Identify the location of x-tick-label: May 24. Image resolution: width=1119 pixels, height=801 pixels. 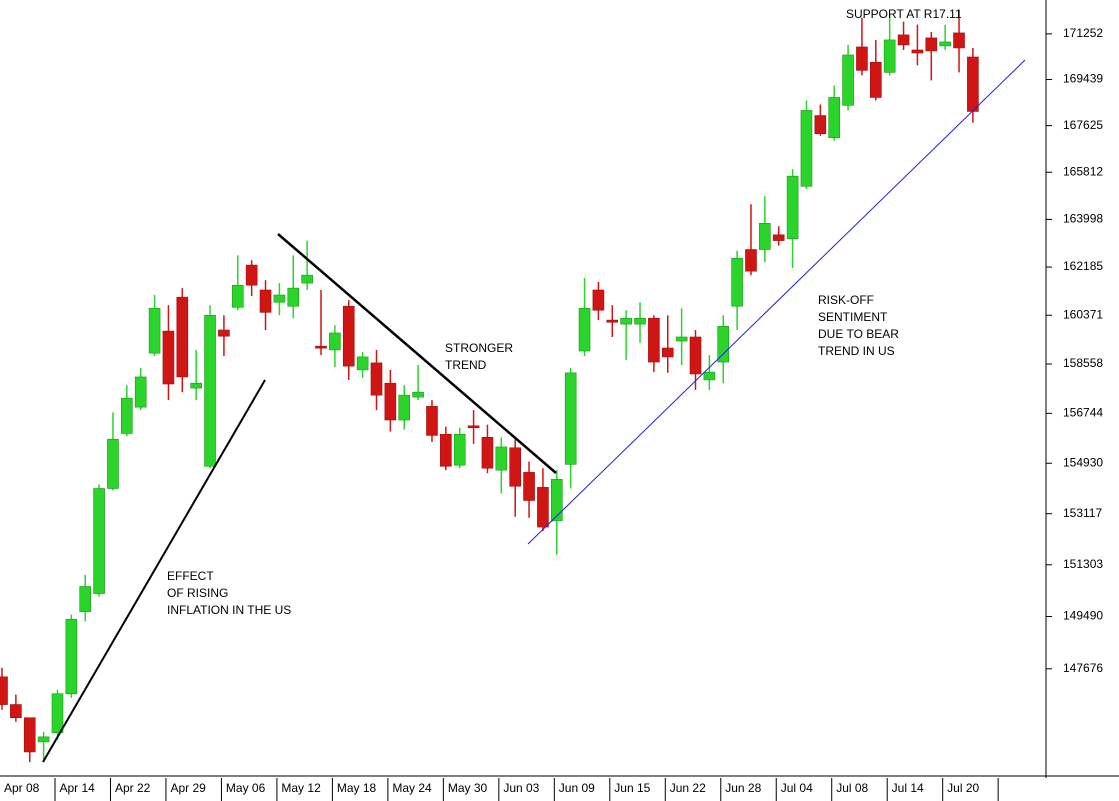
(412, 788).